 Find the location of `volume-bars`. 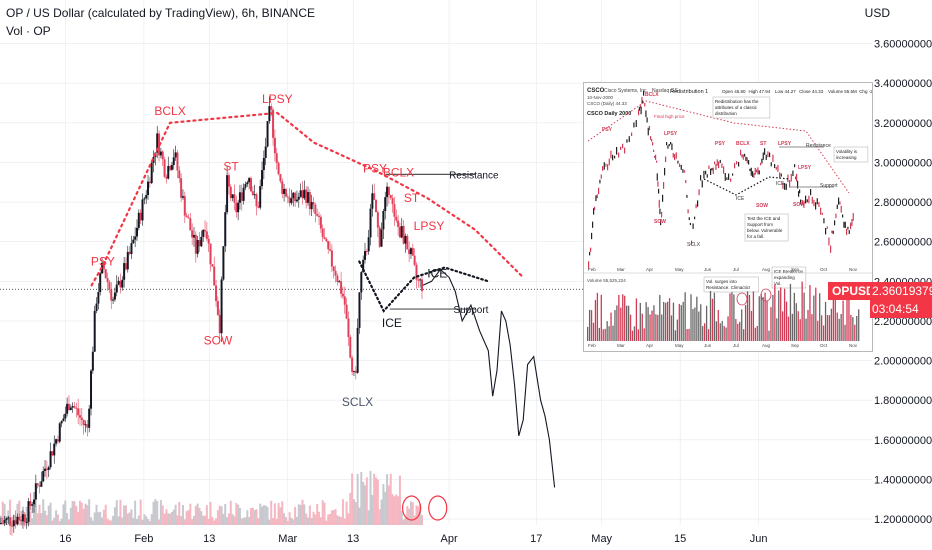

volume-bars is located at coordinates (212, 498).